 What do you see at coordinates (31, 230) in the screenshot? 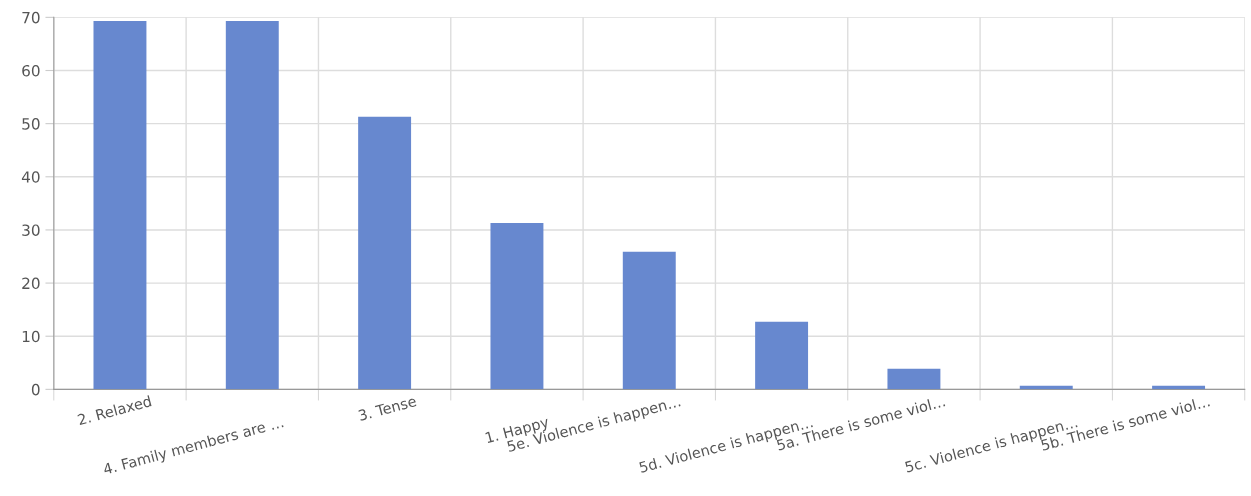
I see `y-tick-label: 30` at bounding box center [31, 230].